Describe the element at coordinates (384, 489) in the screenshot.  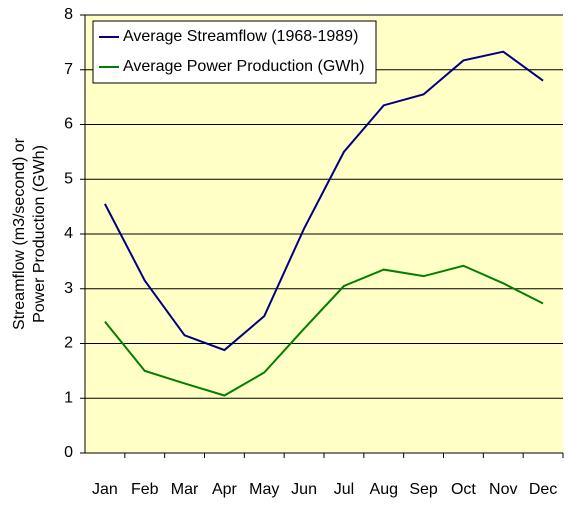
I see `x-tick-label: Aug` at that location.